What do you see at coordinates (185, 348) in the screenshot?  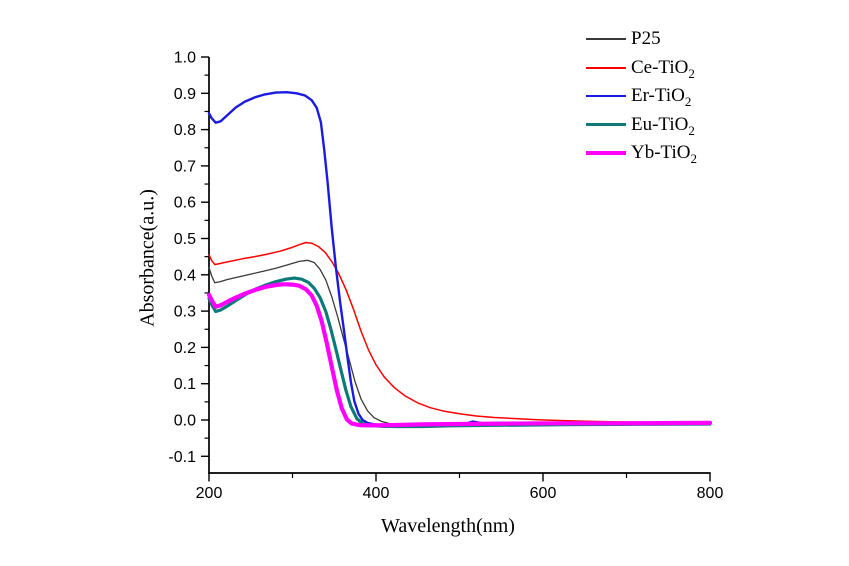 I see `y-tick-label: 0.2` at bounding box center [185, 348].